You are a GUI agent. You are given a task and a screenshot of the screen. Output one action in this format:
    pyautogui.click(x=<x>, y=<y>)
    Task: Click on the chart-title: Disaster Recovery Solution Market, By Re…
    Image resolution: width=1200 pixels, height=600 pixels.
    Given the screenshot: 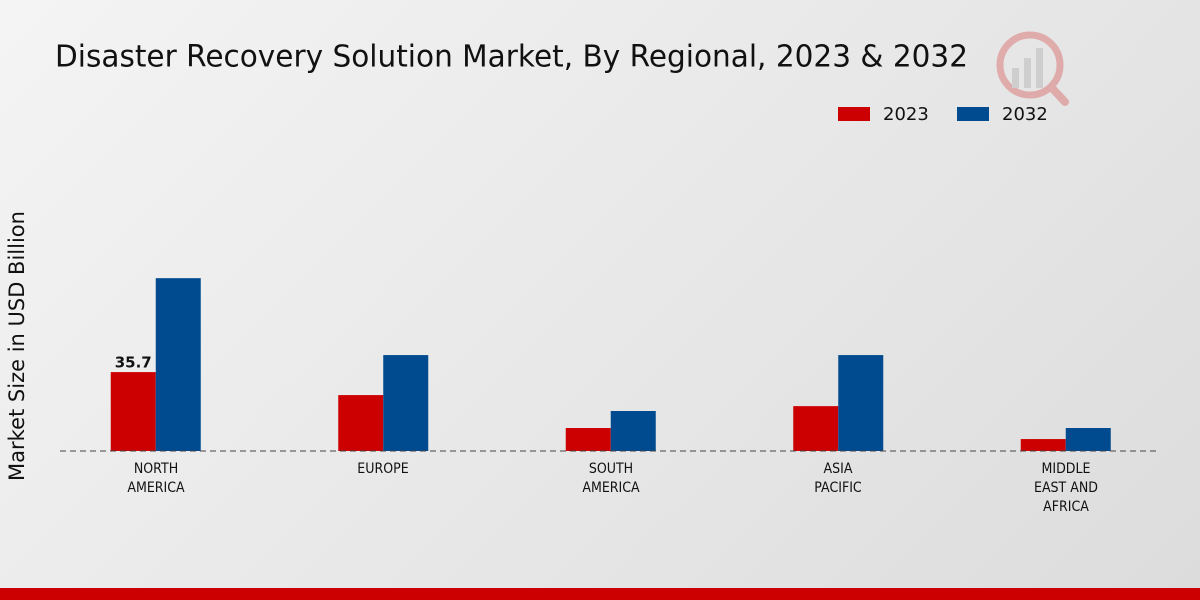 What is the action you would take?
    pyautogui.click(x=511, y=57)
    